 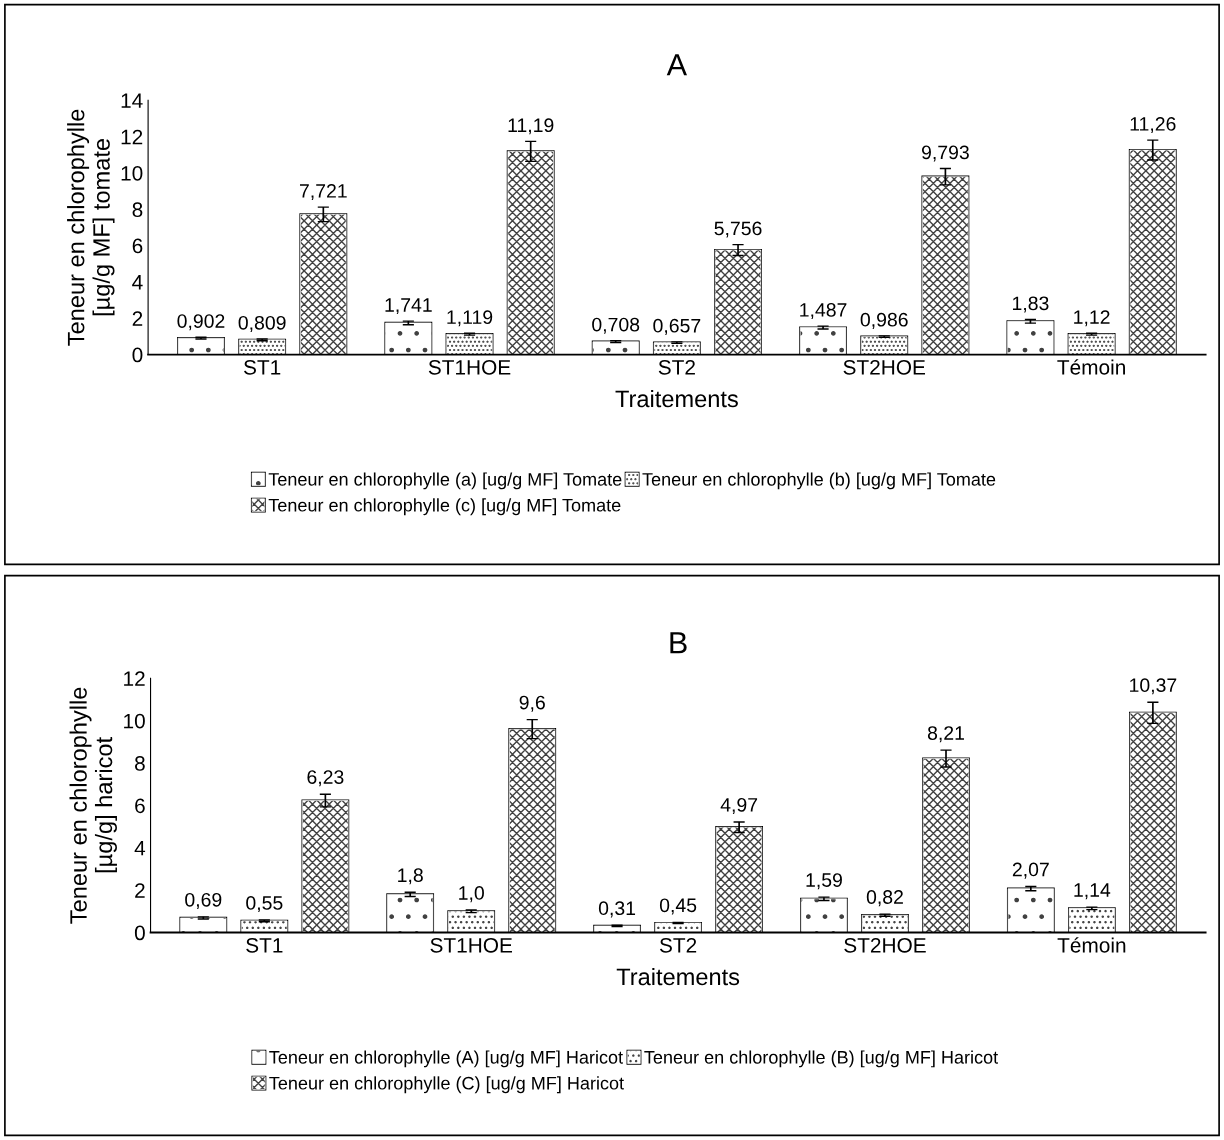 What do you see at coordinates (264, 904) in the screenshot?
I see `data-label: 0,55` at bounding box center [264, 904].